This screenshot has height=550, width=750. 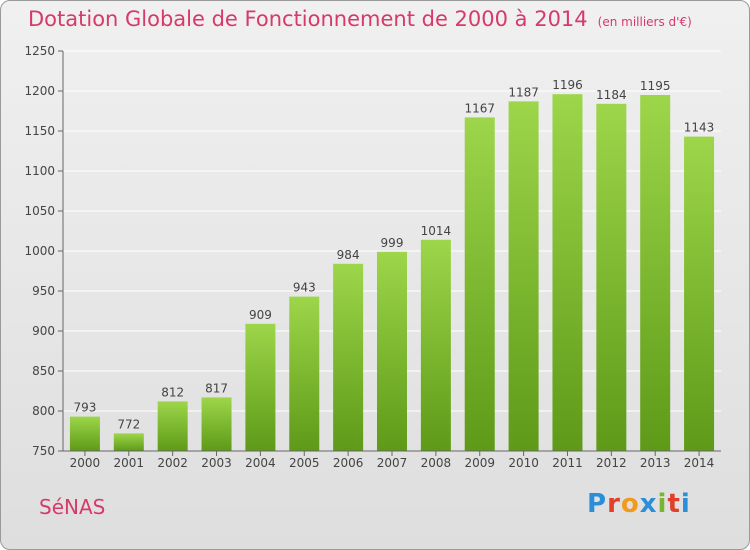 I want to click on value-label-2013: 1195, so click(x=655, y=86).